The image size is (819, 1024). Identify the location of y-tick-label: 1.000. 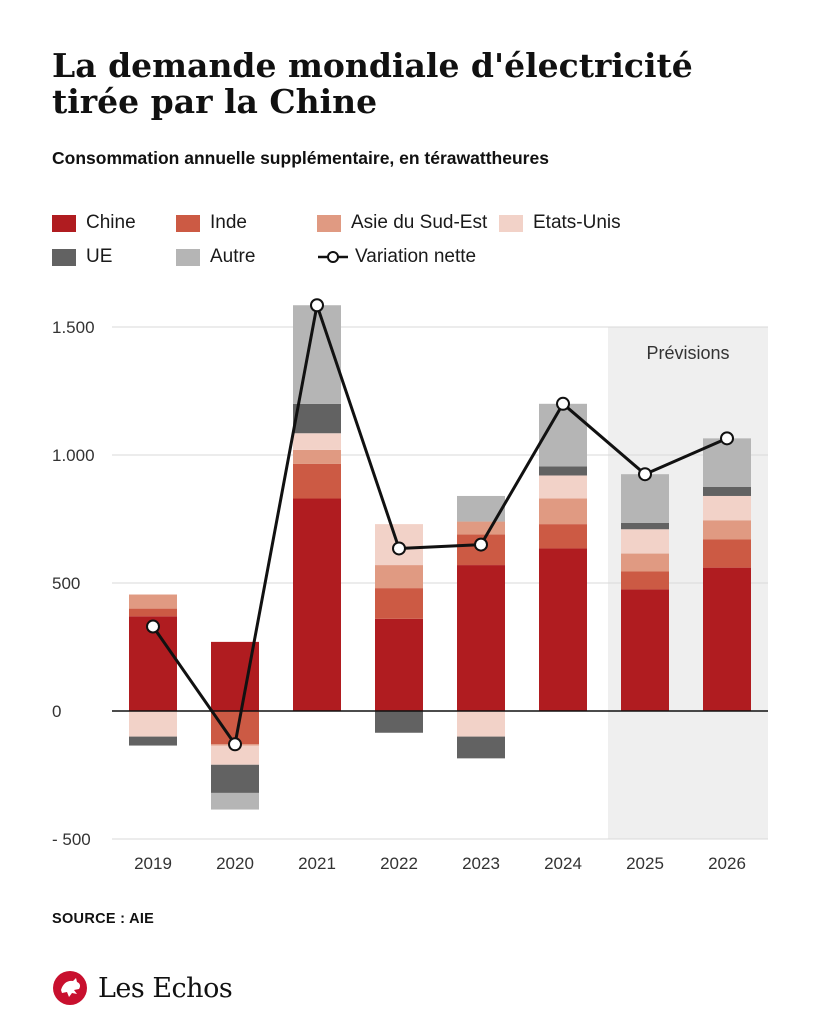
(73, 455).